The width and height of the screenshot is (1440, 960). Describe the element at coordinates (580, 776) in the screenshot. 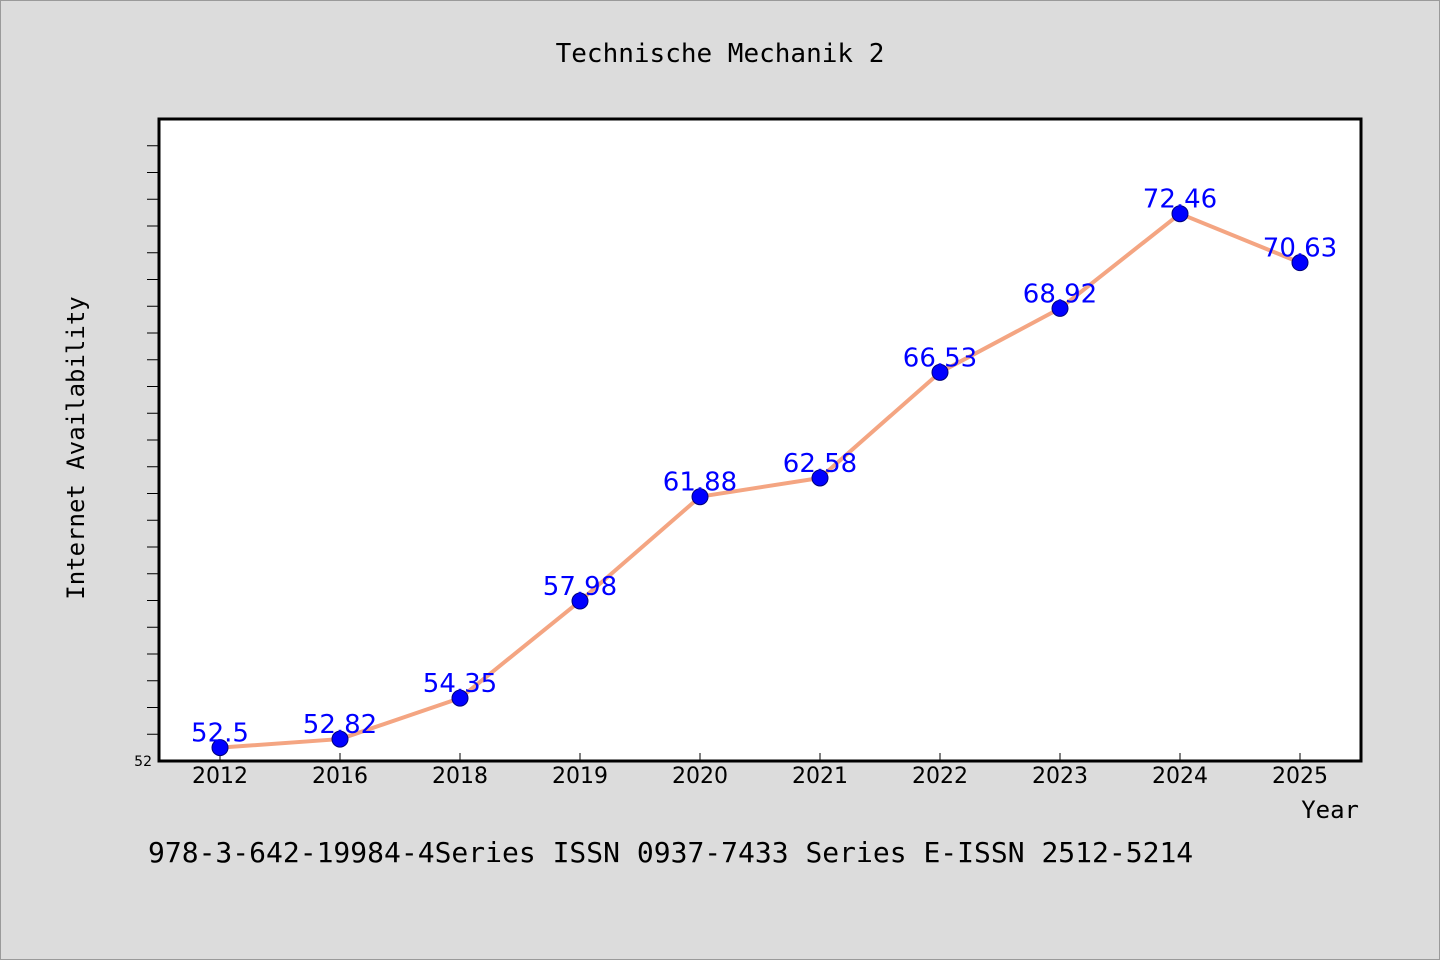

I see `x-tick-label: 2019` at that location.